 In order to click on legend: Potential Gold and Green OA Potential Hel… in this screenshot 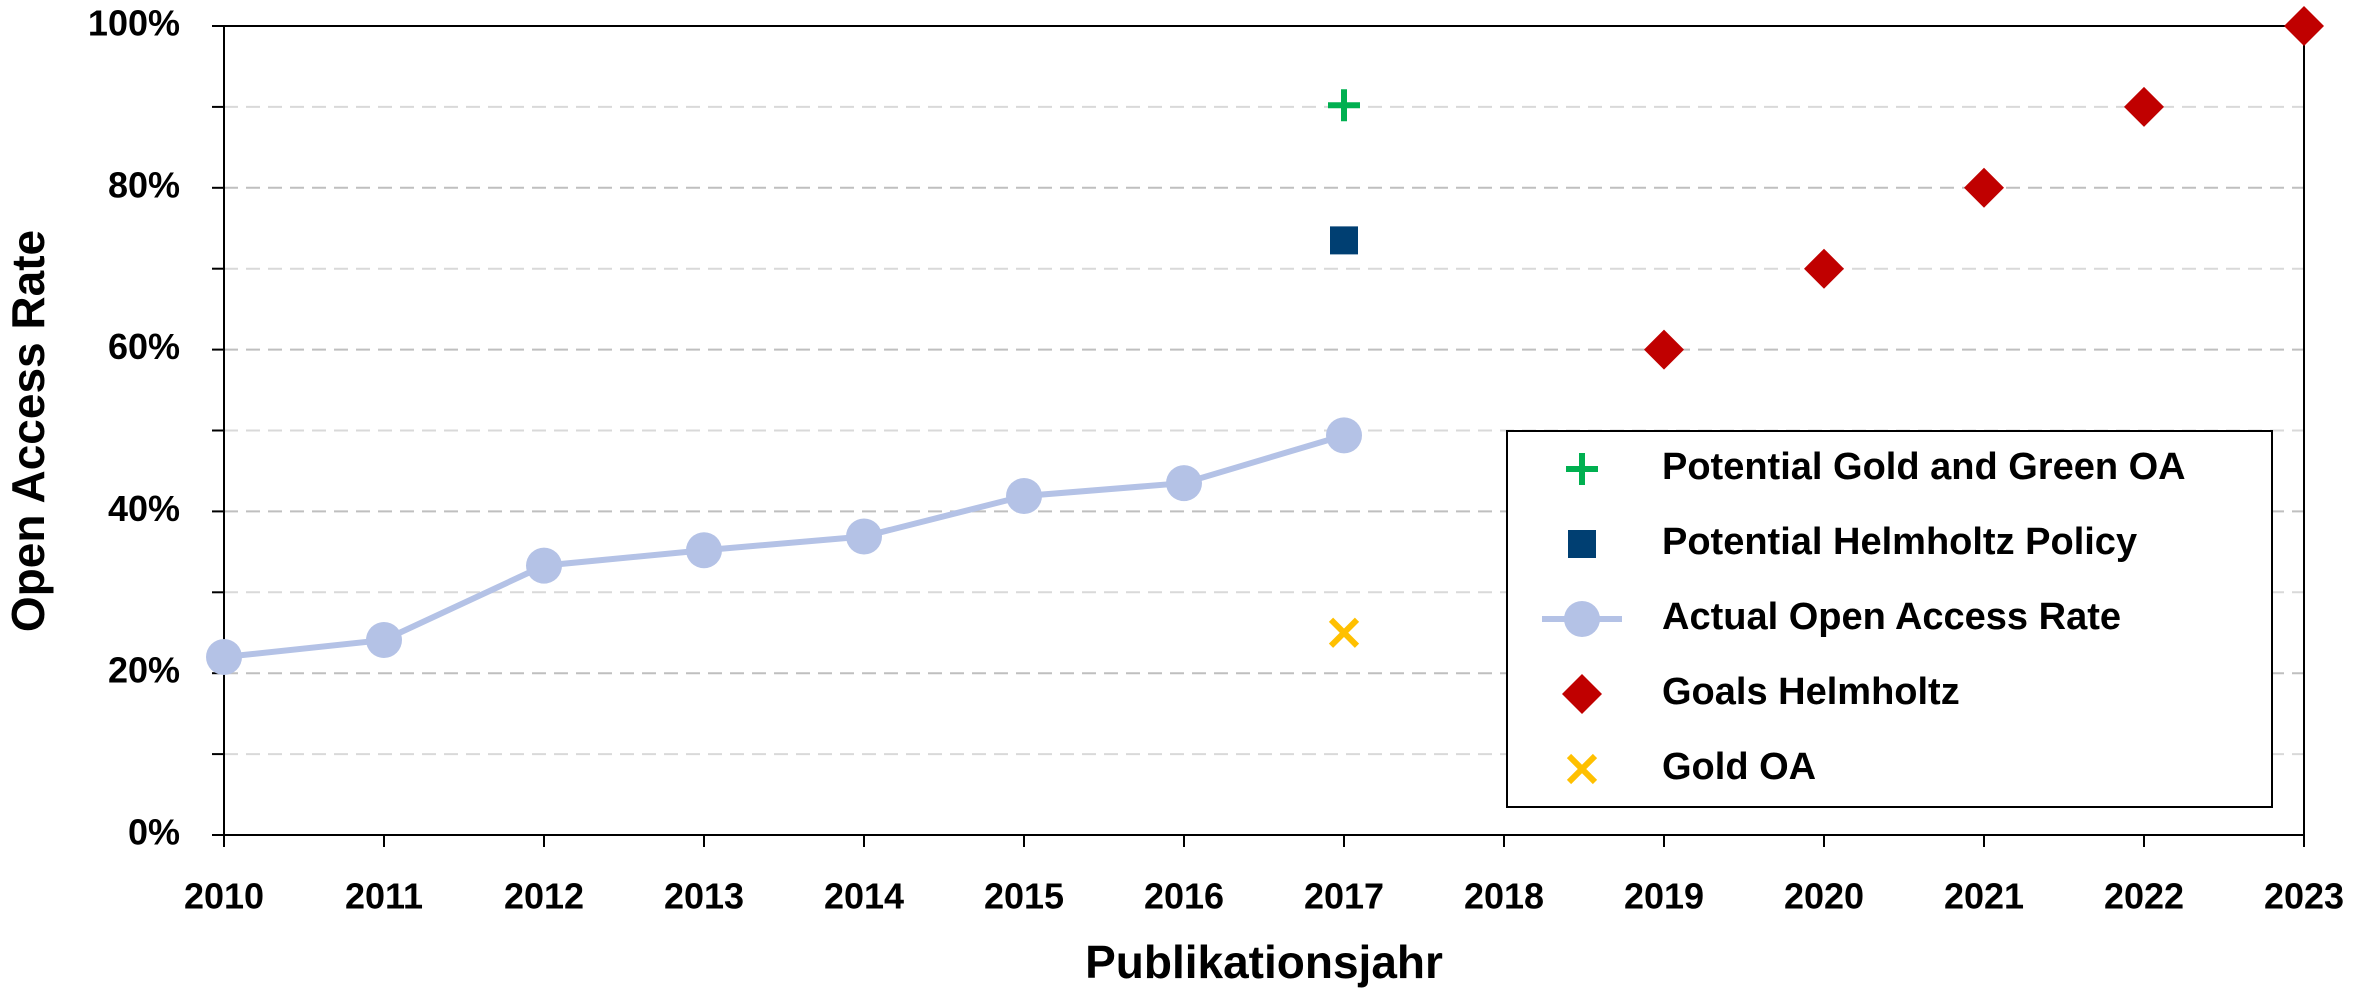, I will do `click(1889, 619)`.